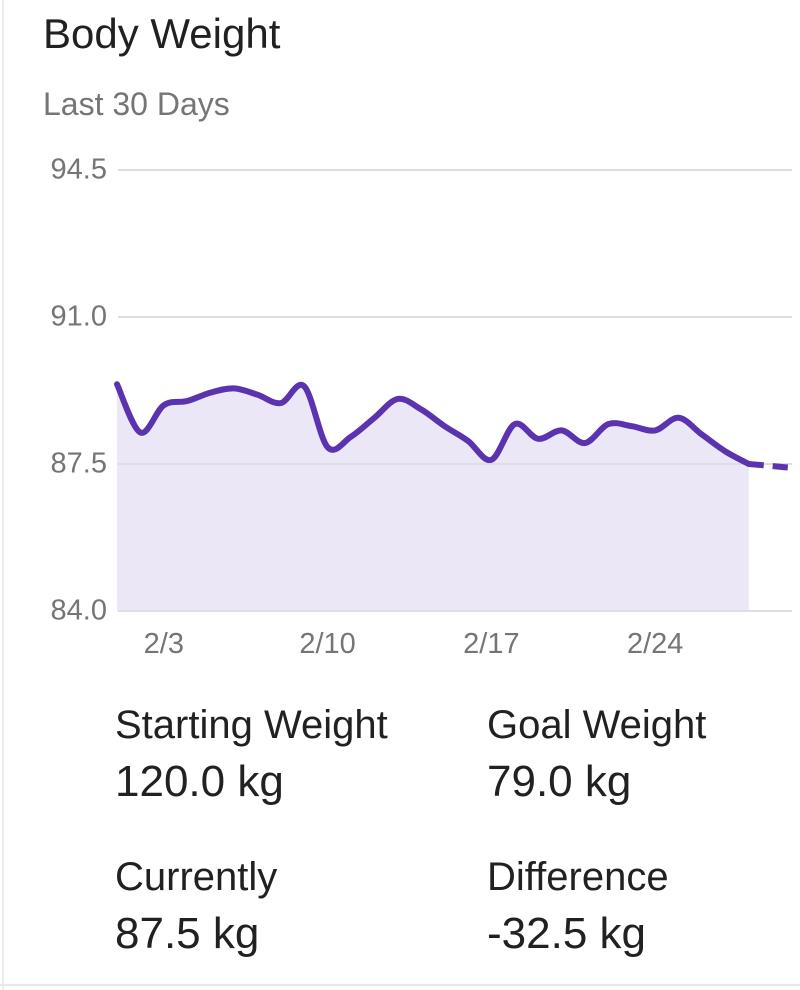  Describe the element at coordinates (578, 907) in the screenshot. I see `stat-difference: Difference -32.5 kg` at that location.